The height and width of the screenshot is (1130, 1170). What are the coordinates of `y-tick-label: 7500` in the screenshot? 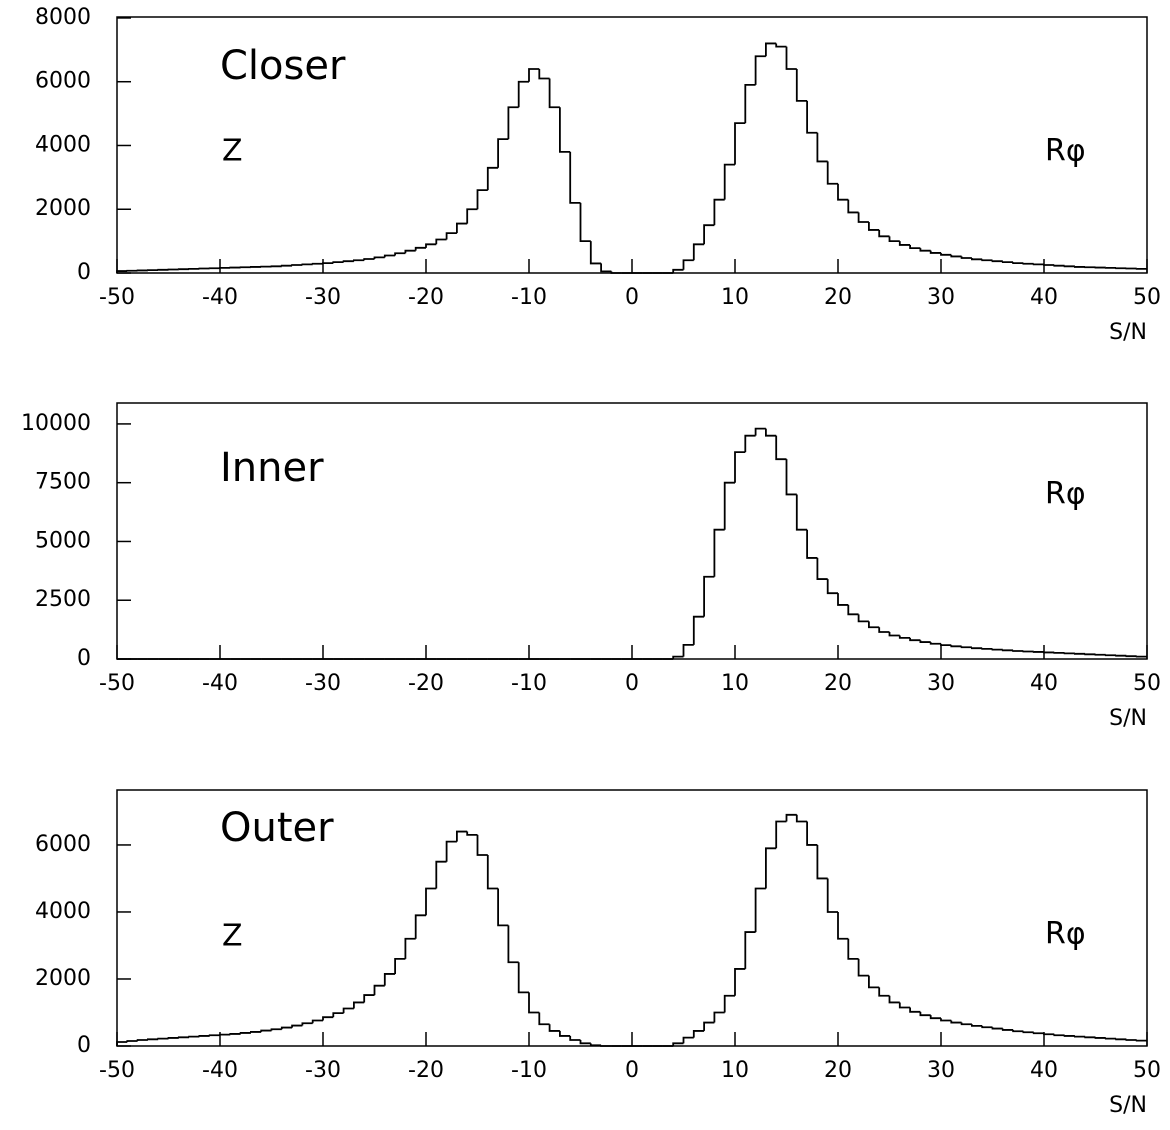 It's located at (63, 482).